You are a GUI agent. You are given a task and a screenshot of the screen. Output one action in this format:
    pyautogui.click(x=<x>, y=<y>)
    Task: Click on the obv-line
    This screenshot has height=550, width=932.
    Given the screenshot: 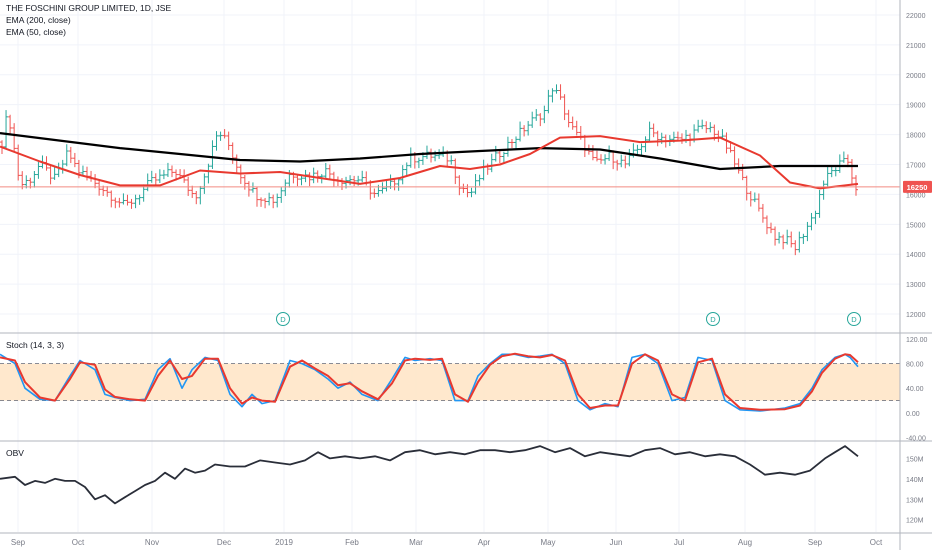 What is the action you would take?
    pyautogui.click(x=429, y=475)
    